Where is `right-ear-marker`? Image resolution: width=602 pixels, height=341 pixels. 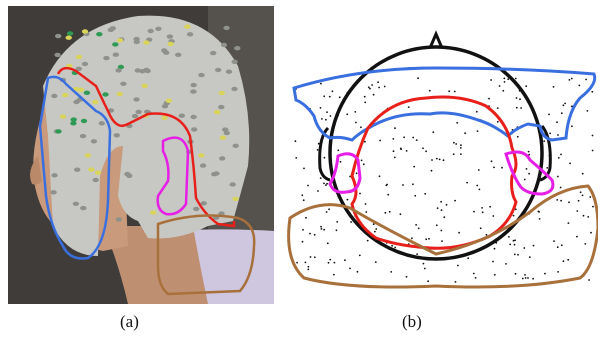 right-ear-marker is located at coordinates (545, 153).